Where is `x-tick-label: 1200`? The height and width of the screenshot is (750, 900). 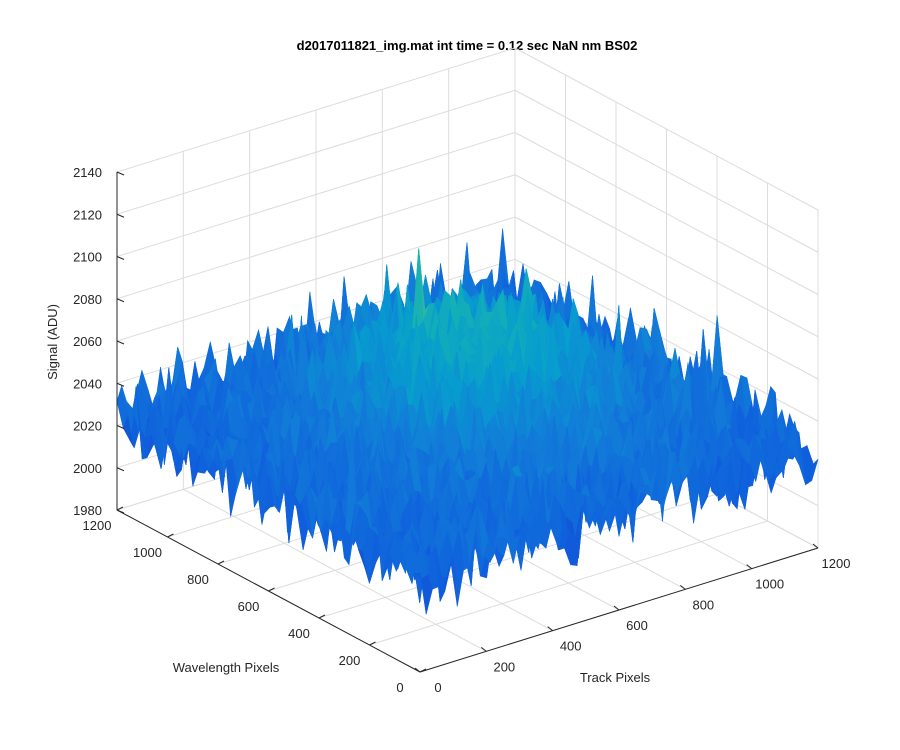 x-tick-label: 1200 is located at coordinates (836, 563).